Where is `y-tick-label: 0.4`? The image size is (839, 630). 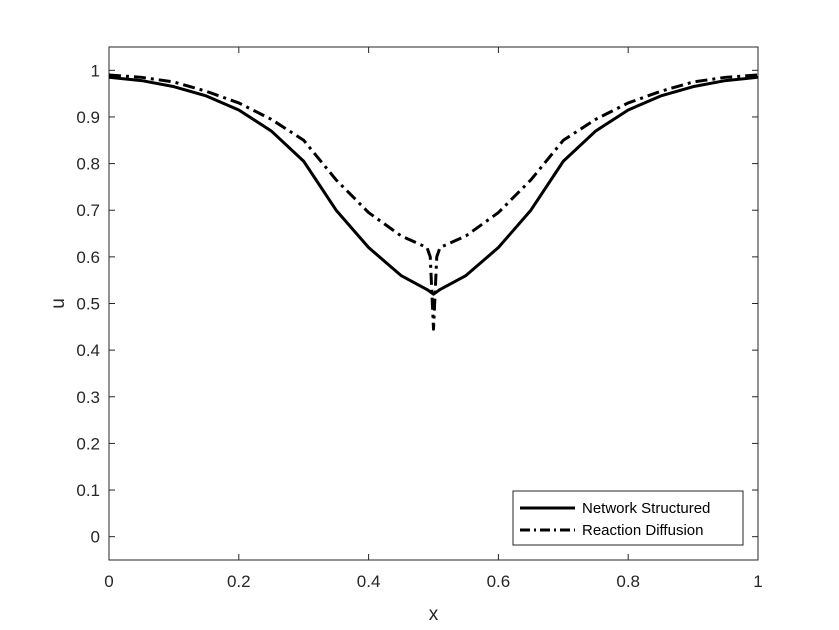 y-tick-label: 0.4 is located at coordinates (88, 350).